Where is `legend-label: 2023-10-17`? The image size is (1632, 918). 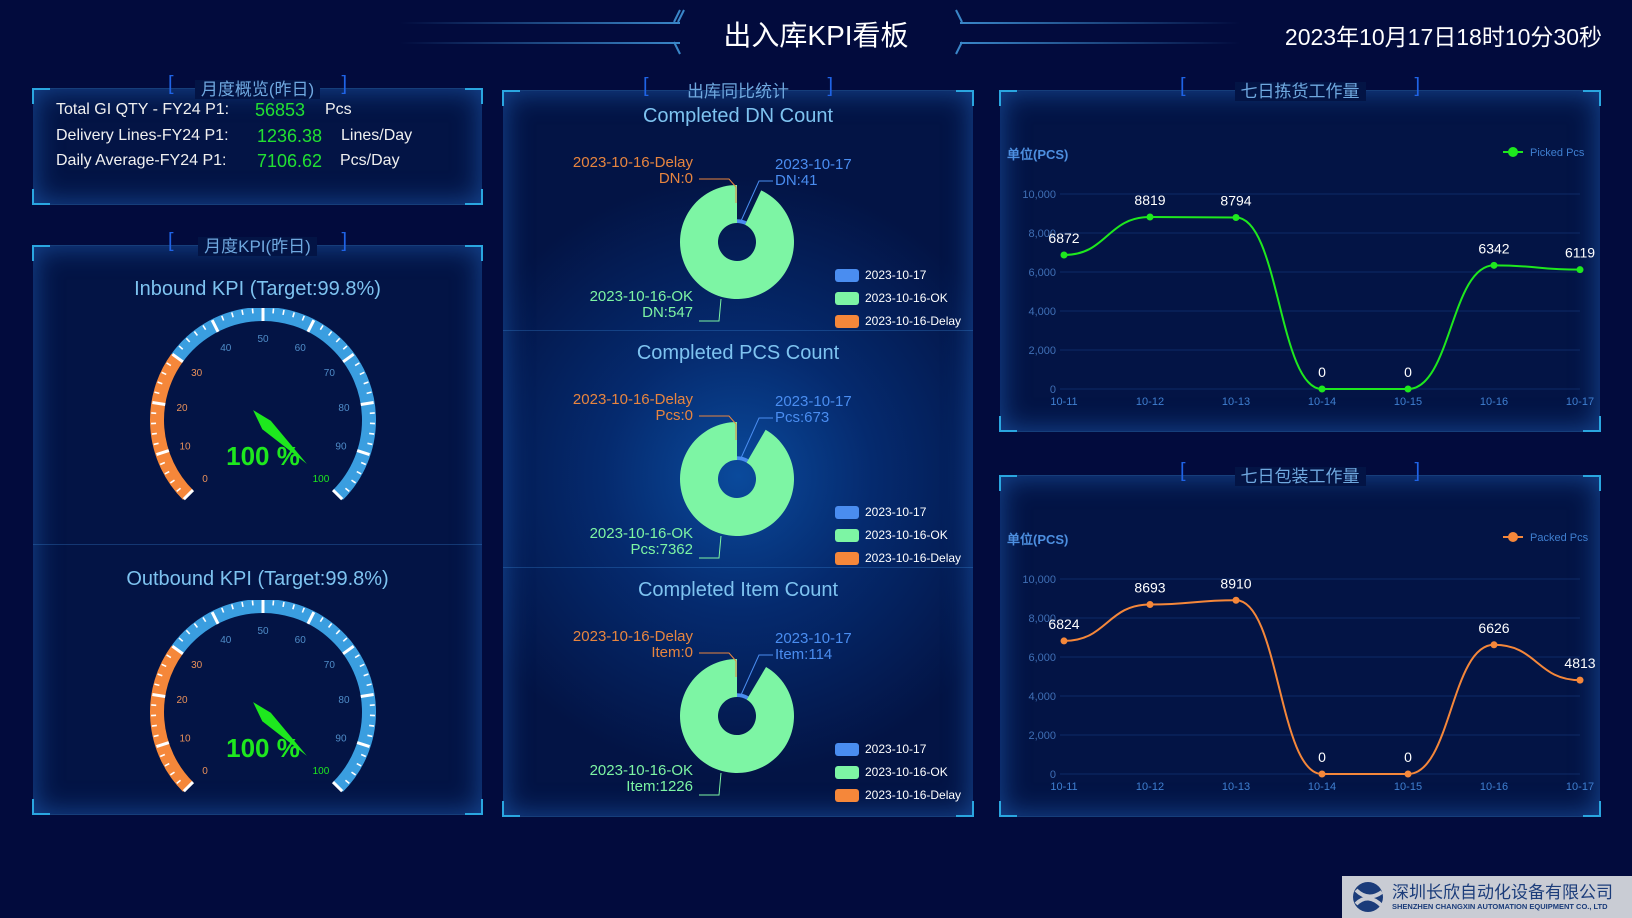 legend-label: 2023-10-17 is located at coordinates (896, 512).